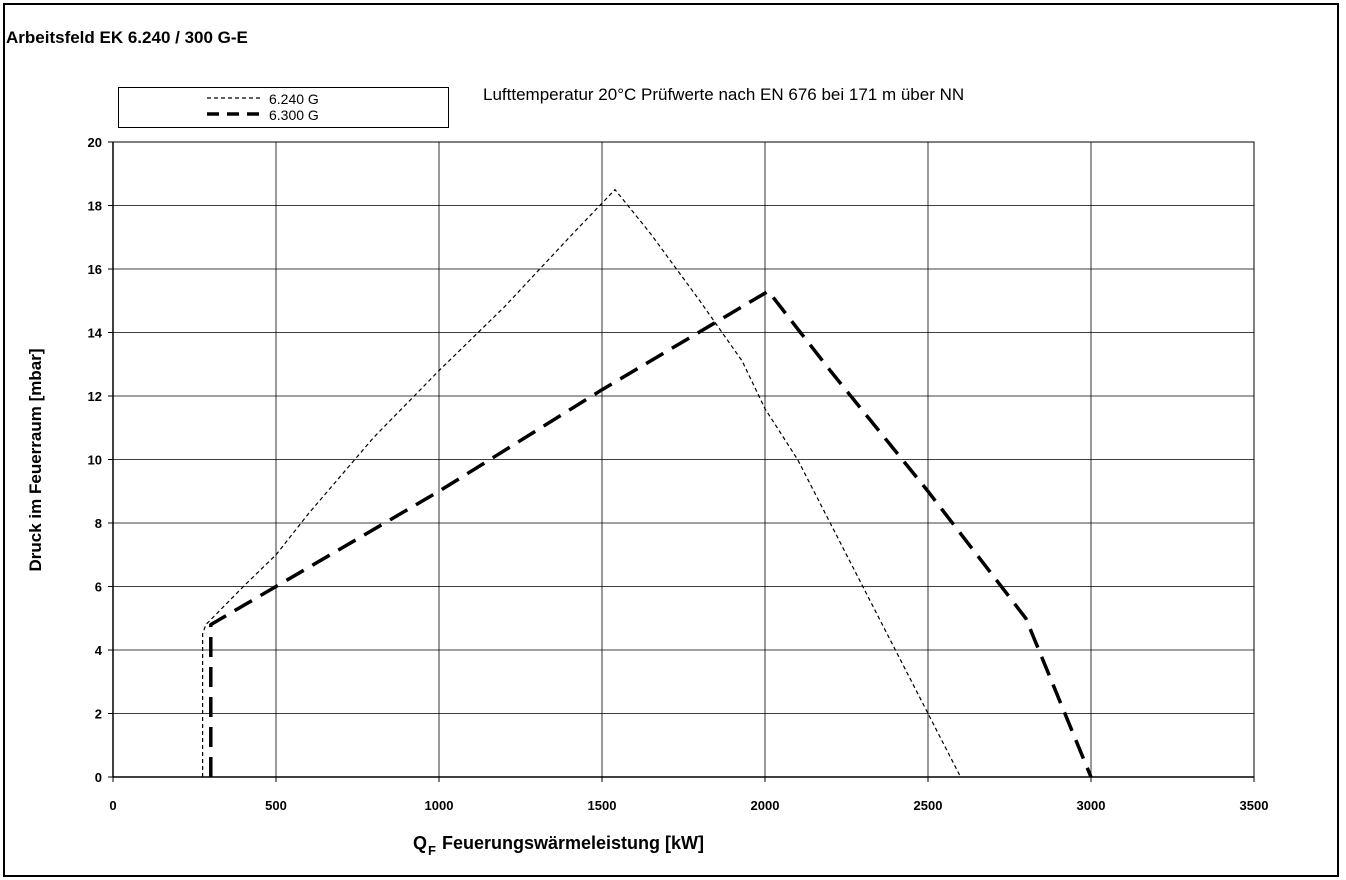  What do you see at coordinates (294, 115) in the screenshot?
I see `legend-label-6300: 6.300 G` at bounding box center [294, 115].